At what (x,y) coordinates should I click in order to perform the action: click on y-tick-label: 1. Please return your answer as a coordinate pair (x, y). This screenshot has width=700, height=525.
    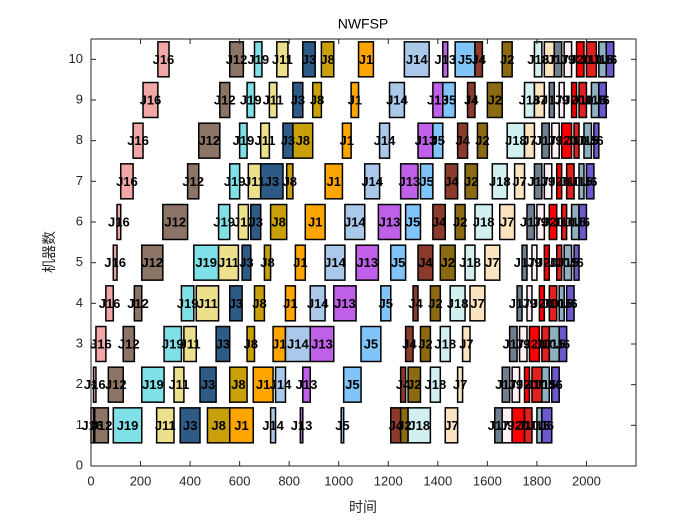
    Looking at the image, I should click on (79, 424).